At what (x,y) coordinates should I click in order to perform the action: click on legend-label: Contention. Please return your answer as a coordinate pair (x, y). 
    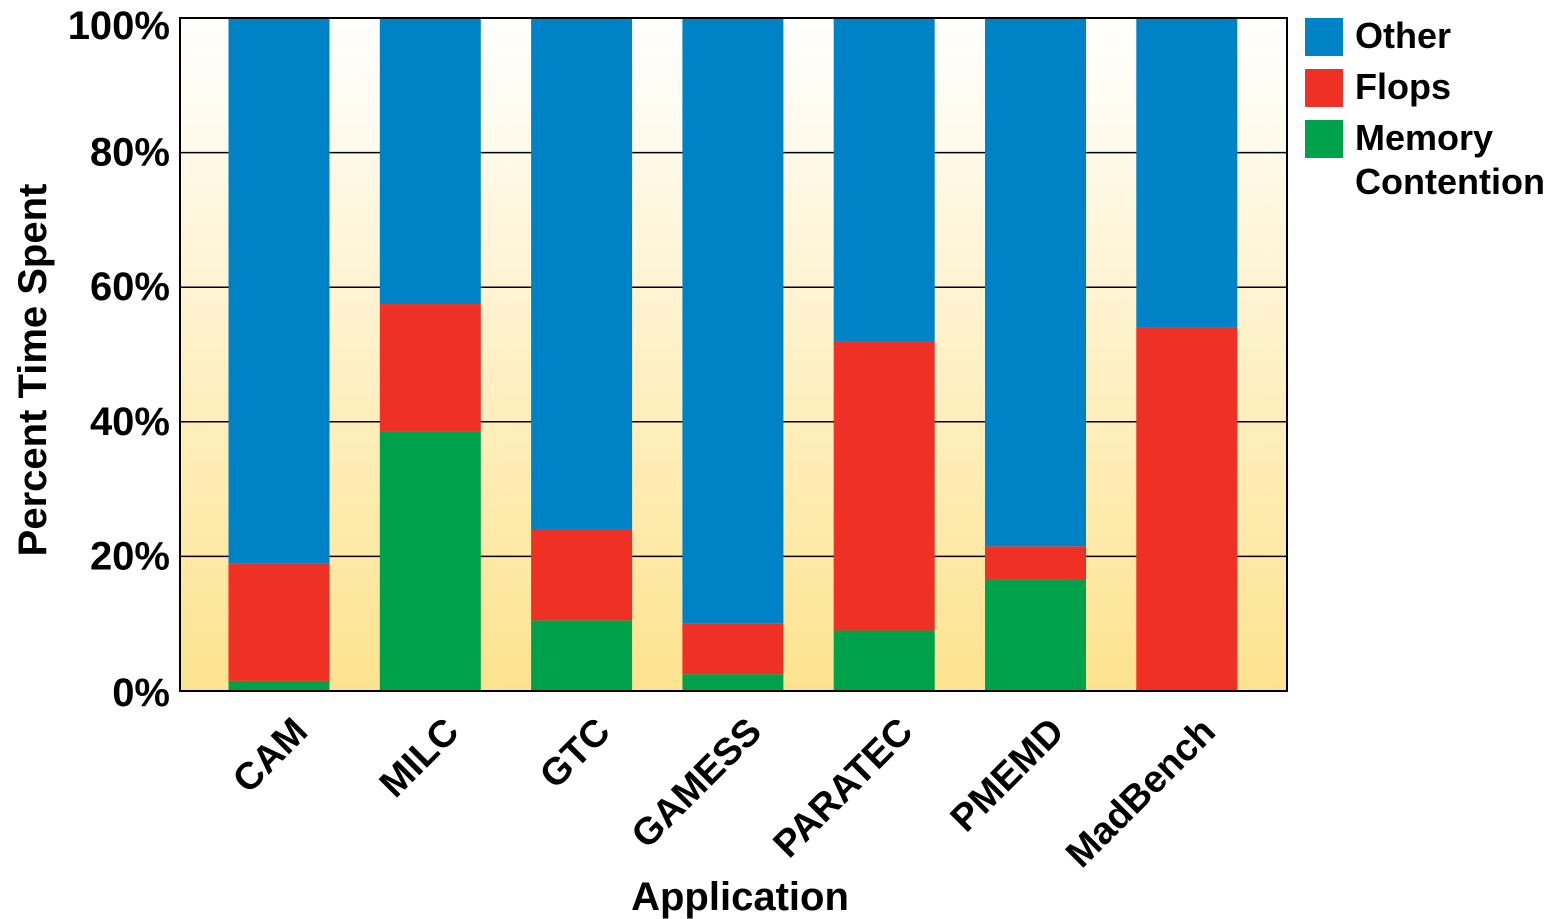
    Looking at the image, I should click on (1450, 181).